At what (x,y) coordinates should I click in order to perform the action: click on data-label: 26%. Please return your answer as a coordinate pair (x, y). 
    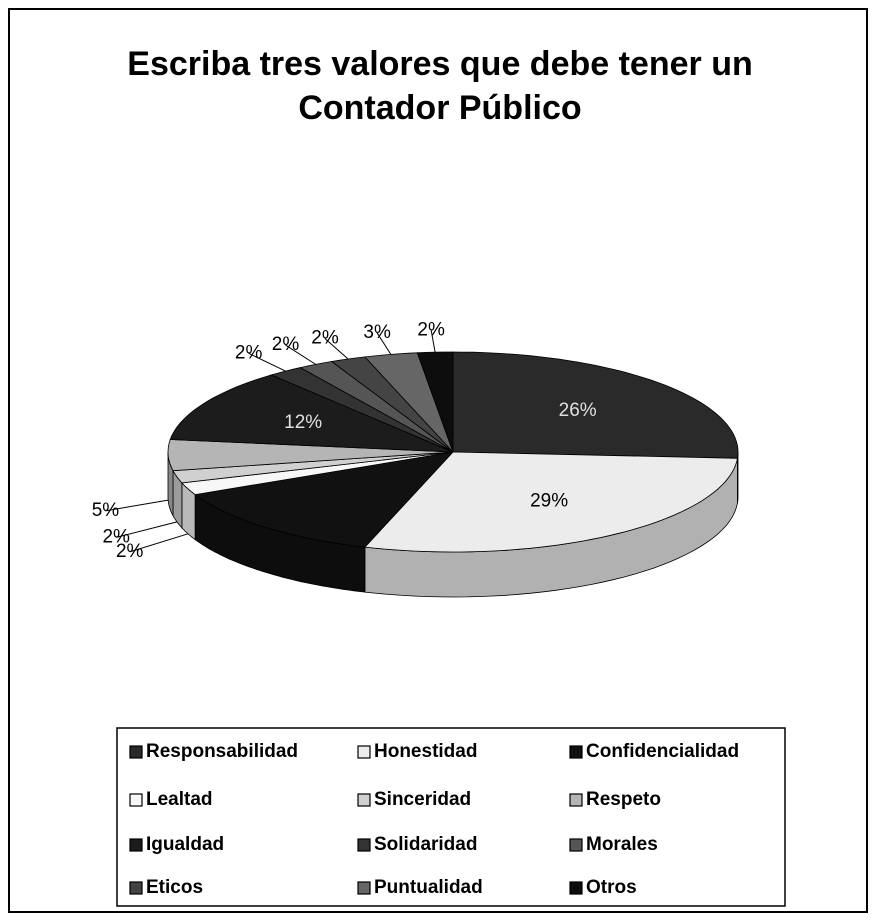
    Looking at the image, I should click on (578, 410).